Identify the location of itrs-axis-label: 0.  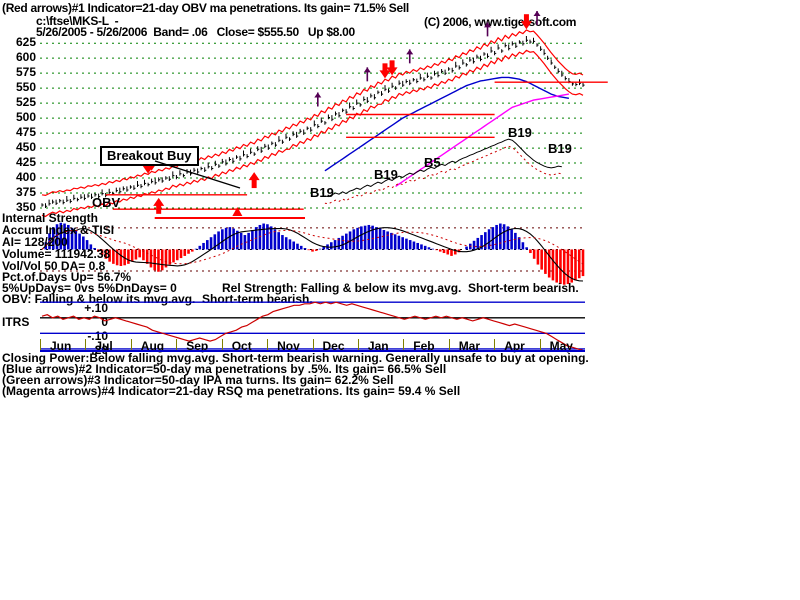
(104, 322).